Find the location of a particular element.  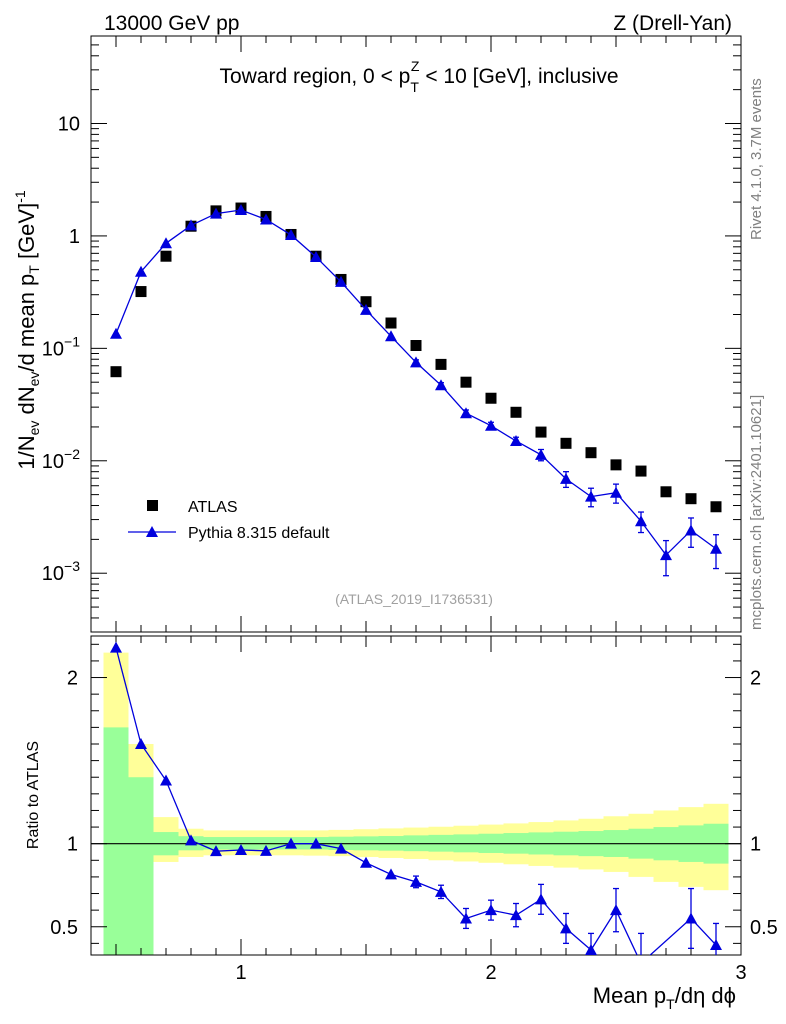

ratio-y-tick-label-right: 2 is located at coordinates (755, 679).